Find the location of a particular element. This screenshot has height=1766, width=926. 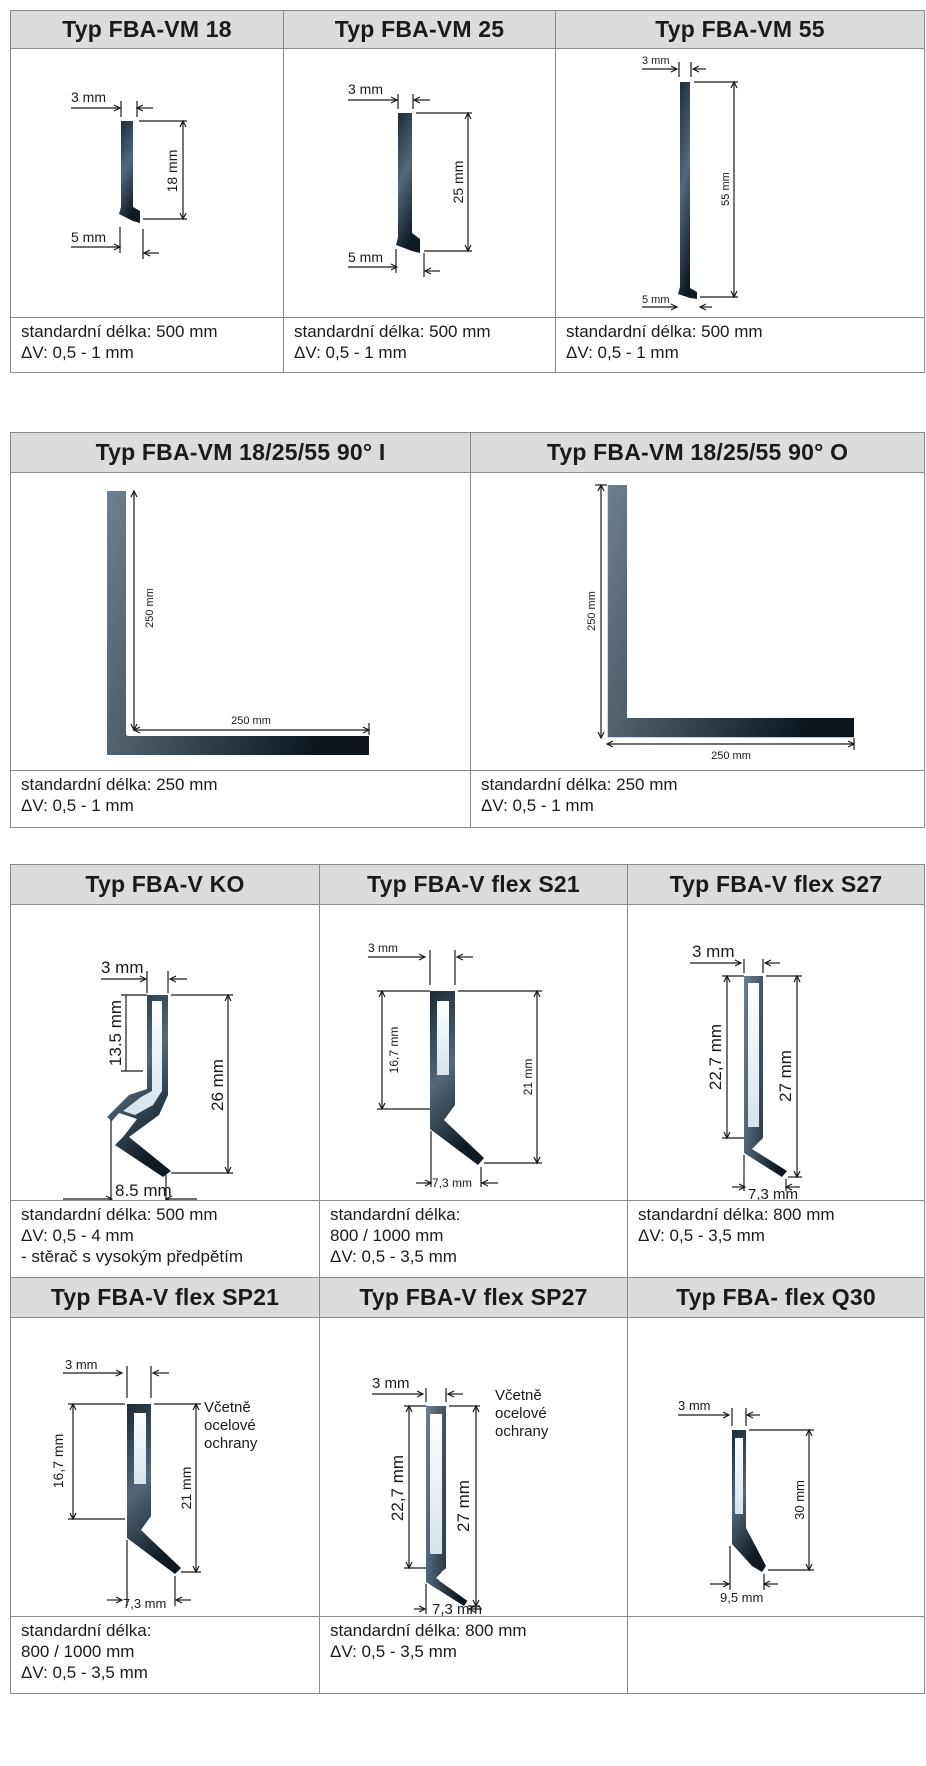

product-title: Typ FBA-V flex SP21 is located at coordinates (165, 1297).